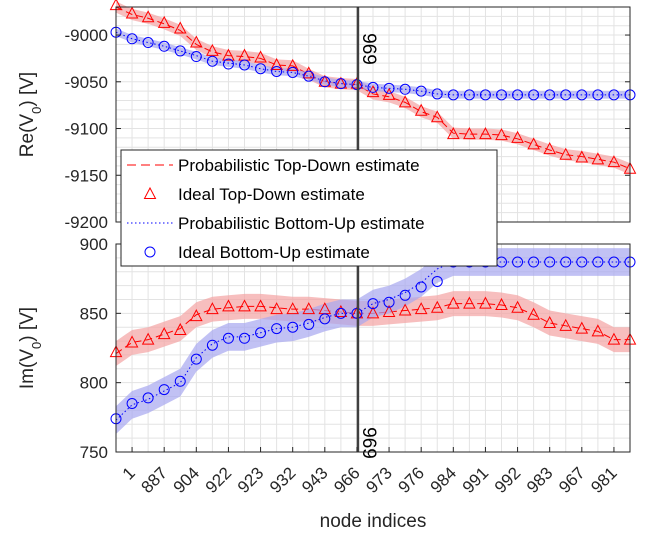 The image size is (657, 536). I want to click on top-node-969-label: 969, so click(368, 49).